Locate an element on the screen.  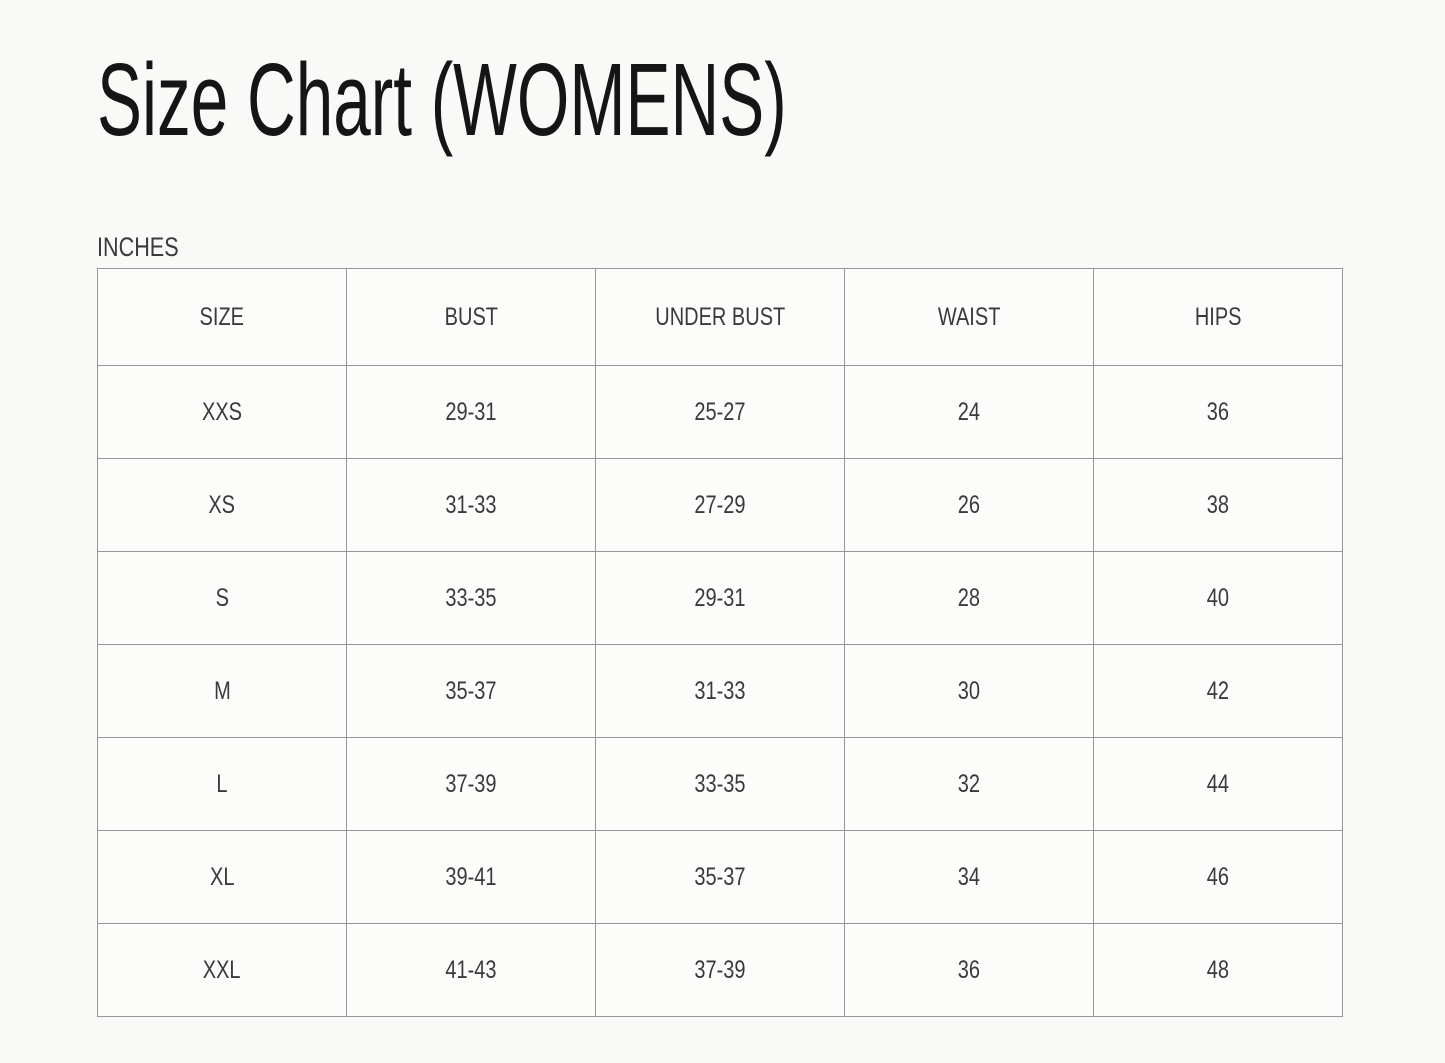
cell-value: 40 is located at coordinates (1218, 597).